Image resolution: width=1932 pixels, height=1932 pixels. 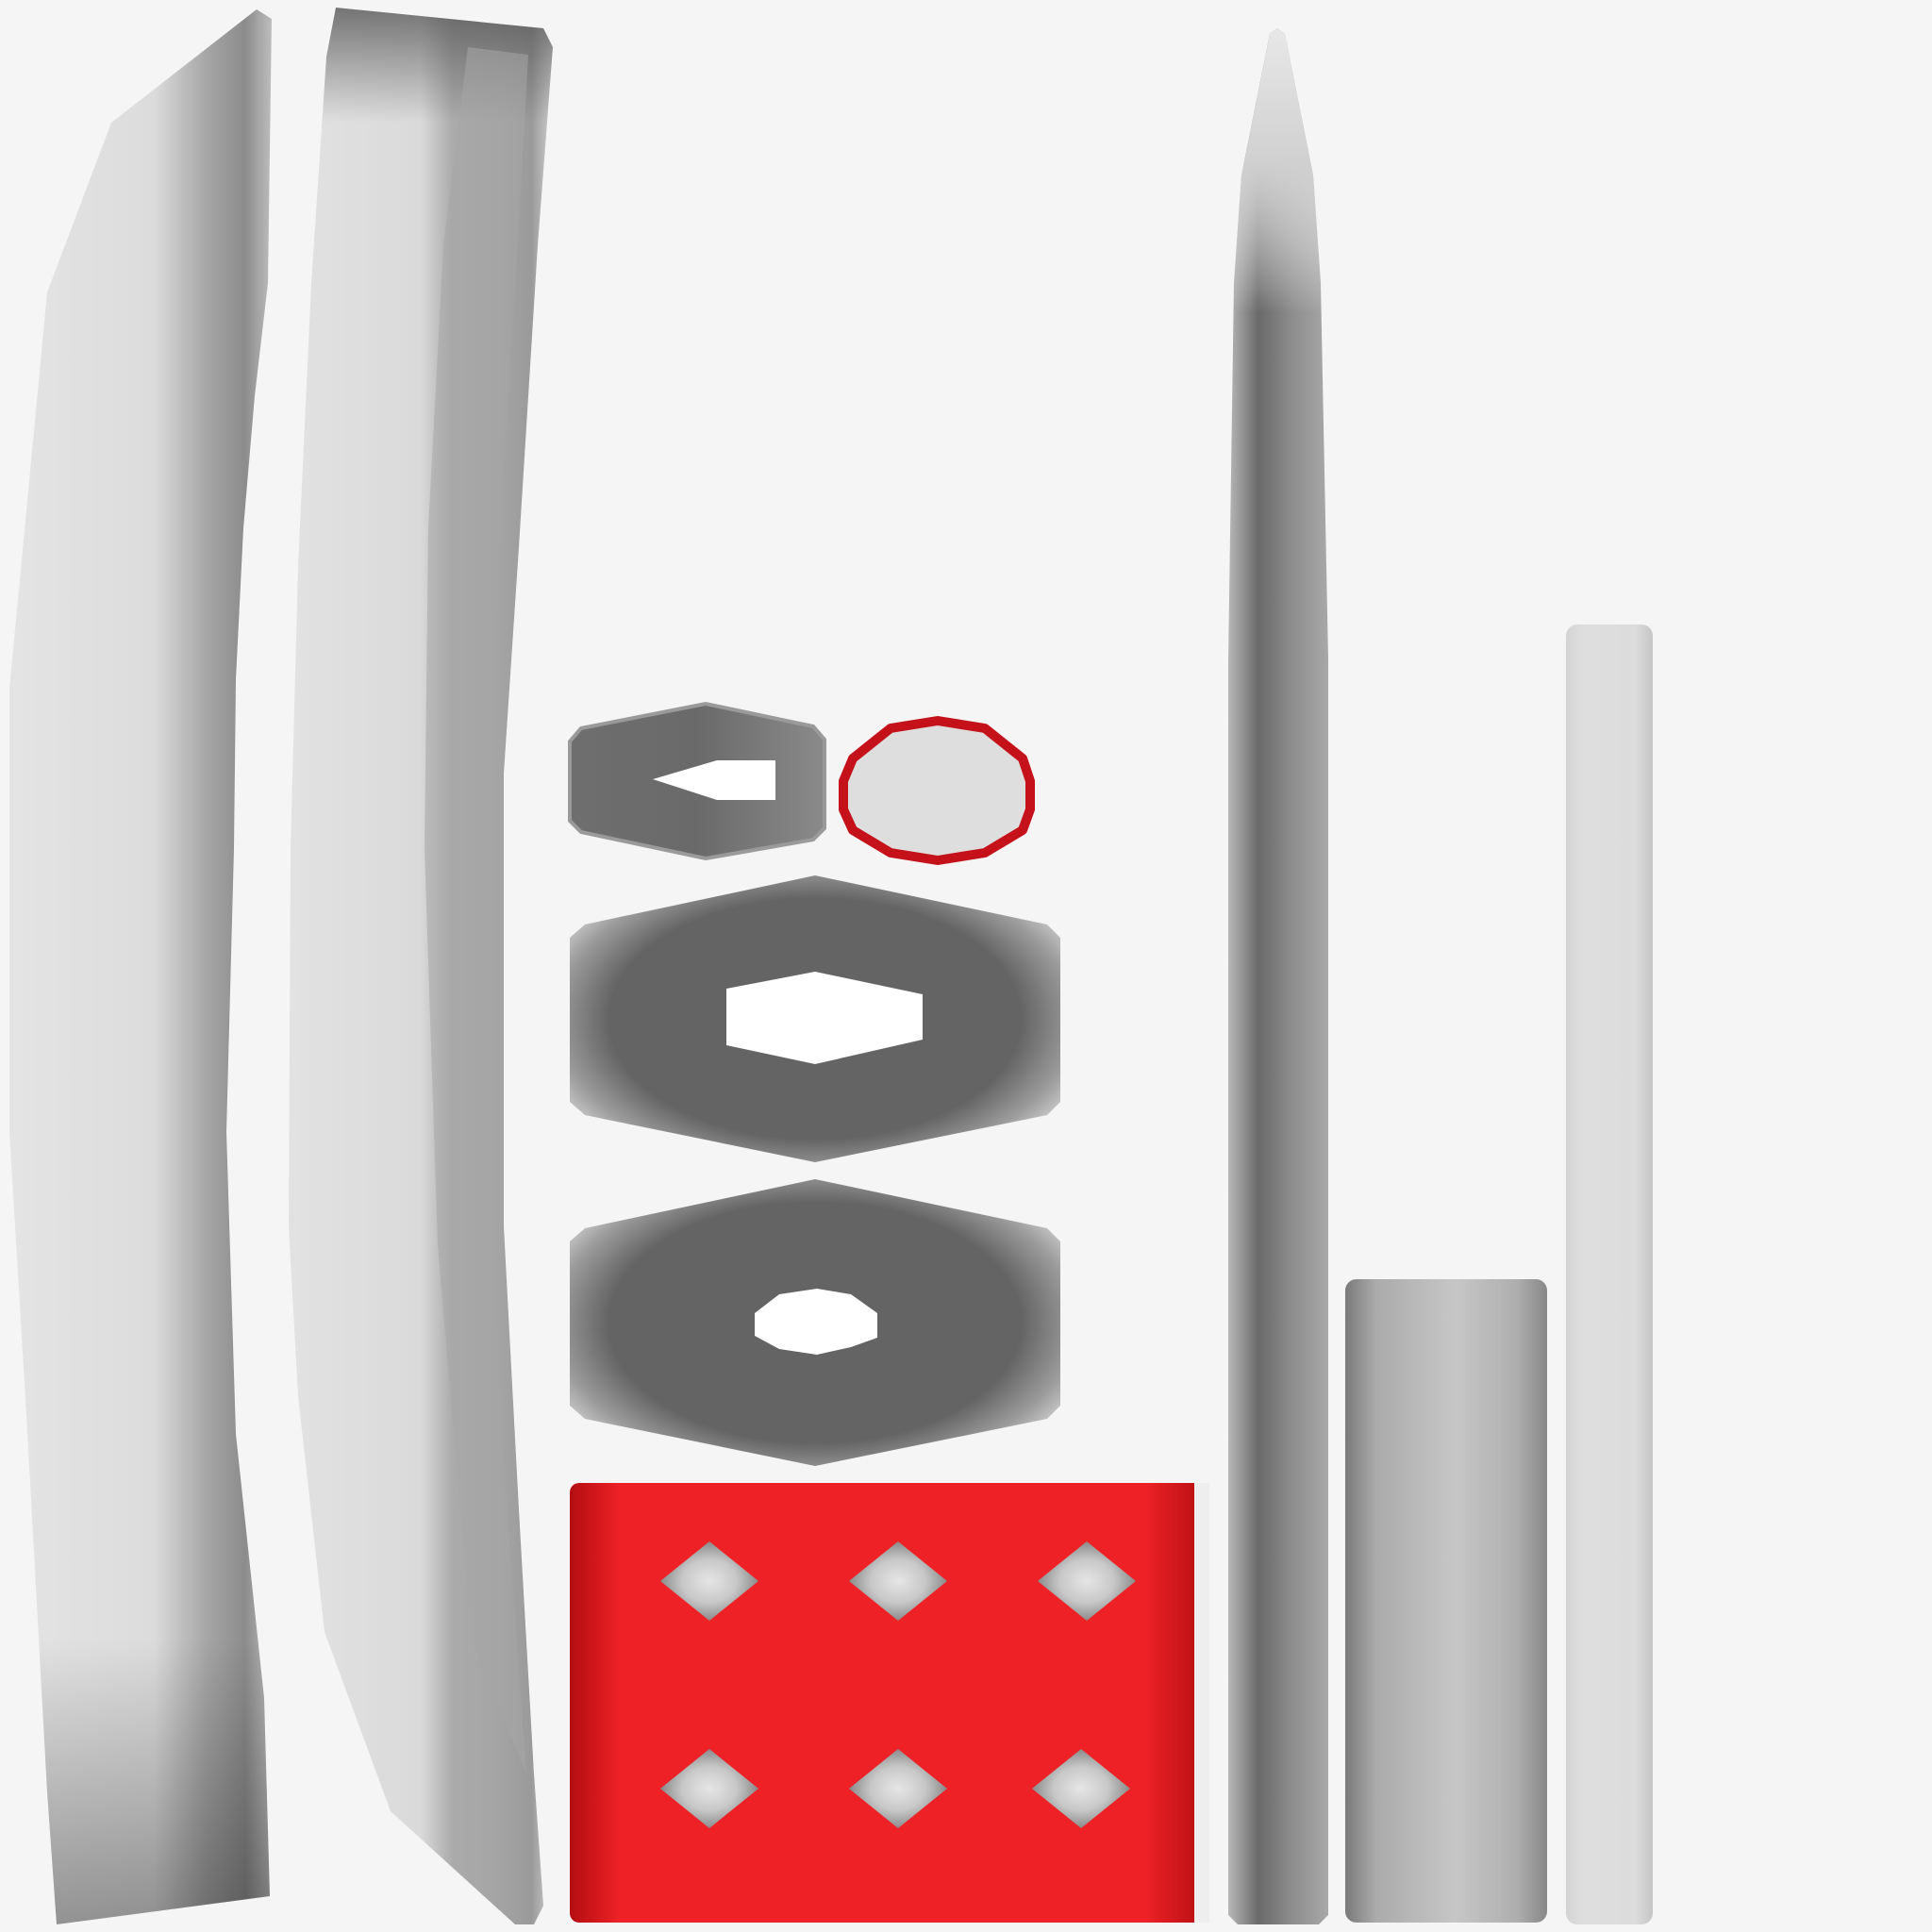 What do you see at coordinates (141, 967) in the screenshot?
I see `left-curved-strip` at bounding box center [141, 967].